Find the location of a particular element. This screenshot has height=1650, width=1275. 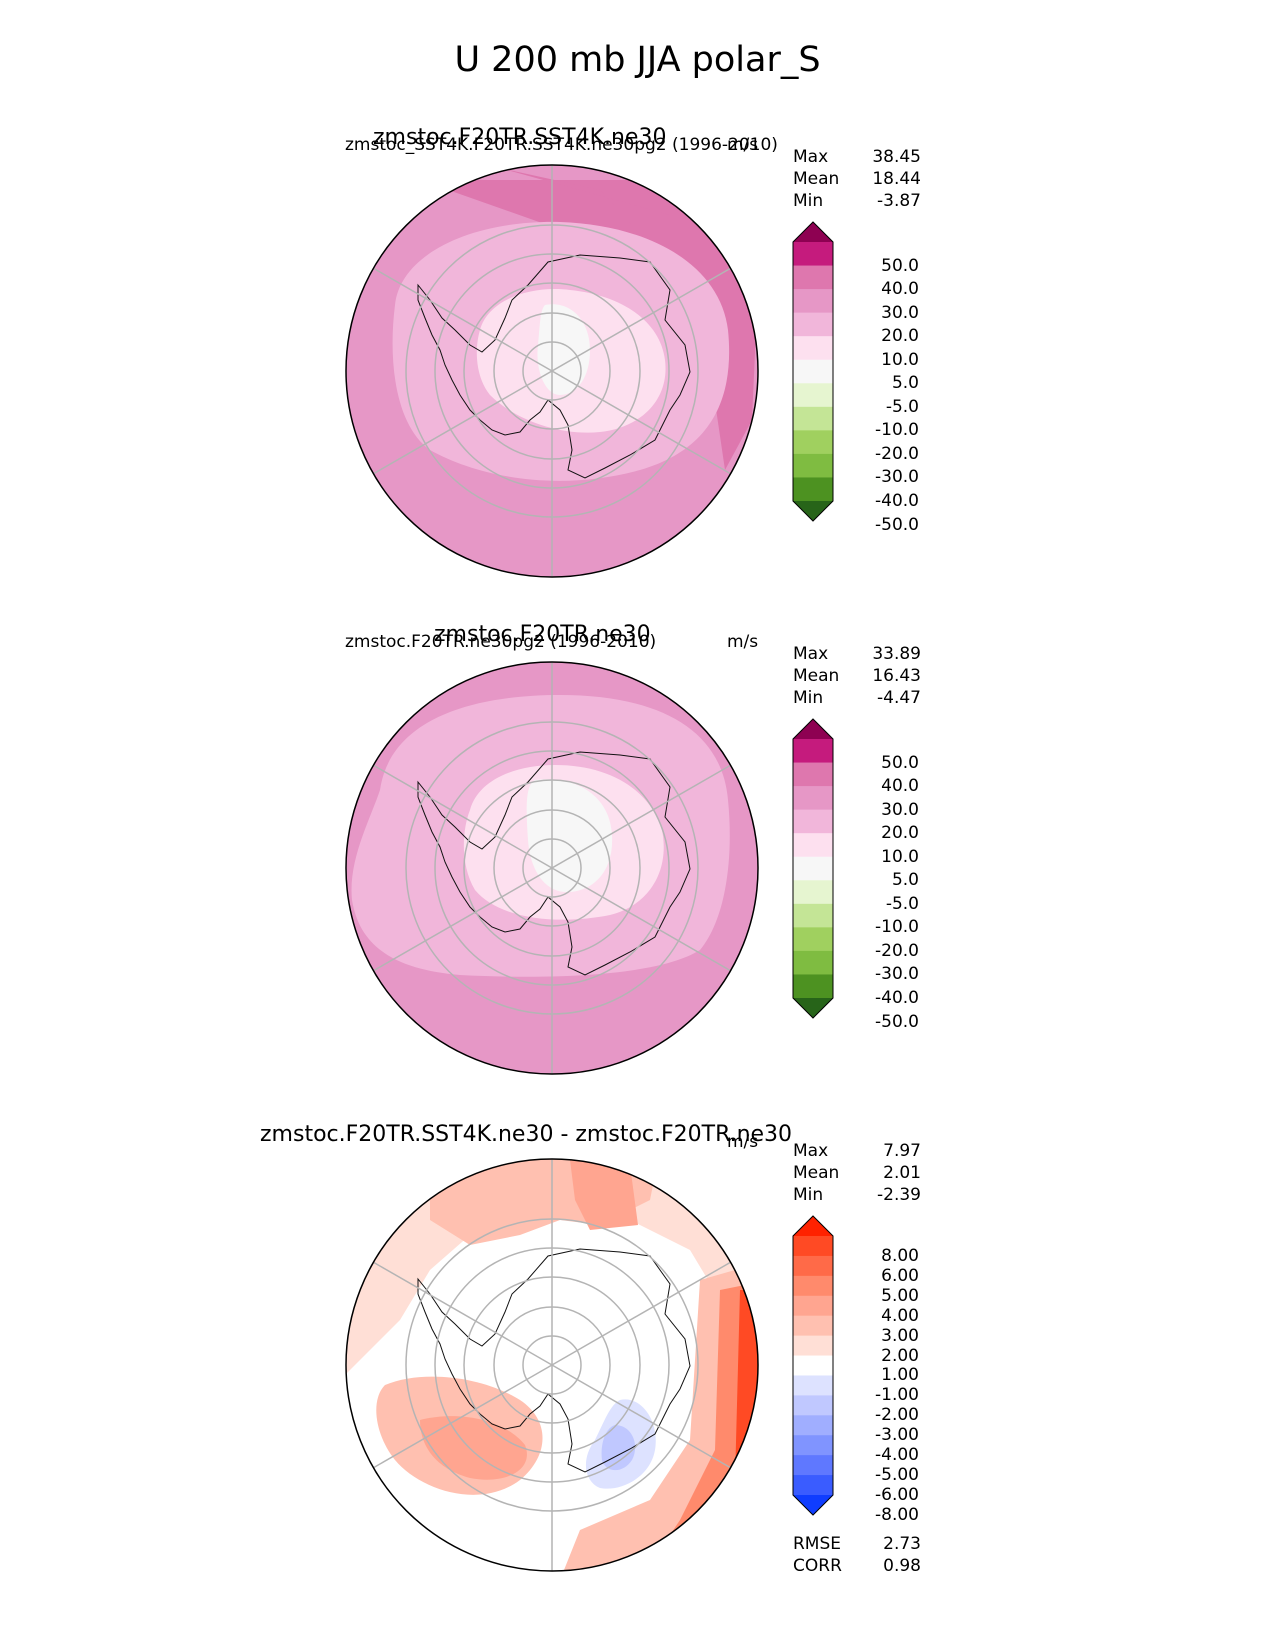

panel-1-title: zmstoc.F20TR.SST4K.ne30 is located at coordinates (520, 137).